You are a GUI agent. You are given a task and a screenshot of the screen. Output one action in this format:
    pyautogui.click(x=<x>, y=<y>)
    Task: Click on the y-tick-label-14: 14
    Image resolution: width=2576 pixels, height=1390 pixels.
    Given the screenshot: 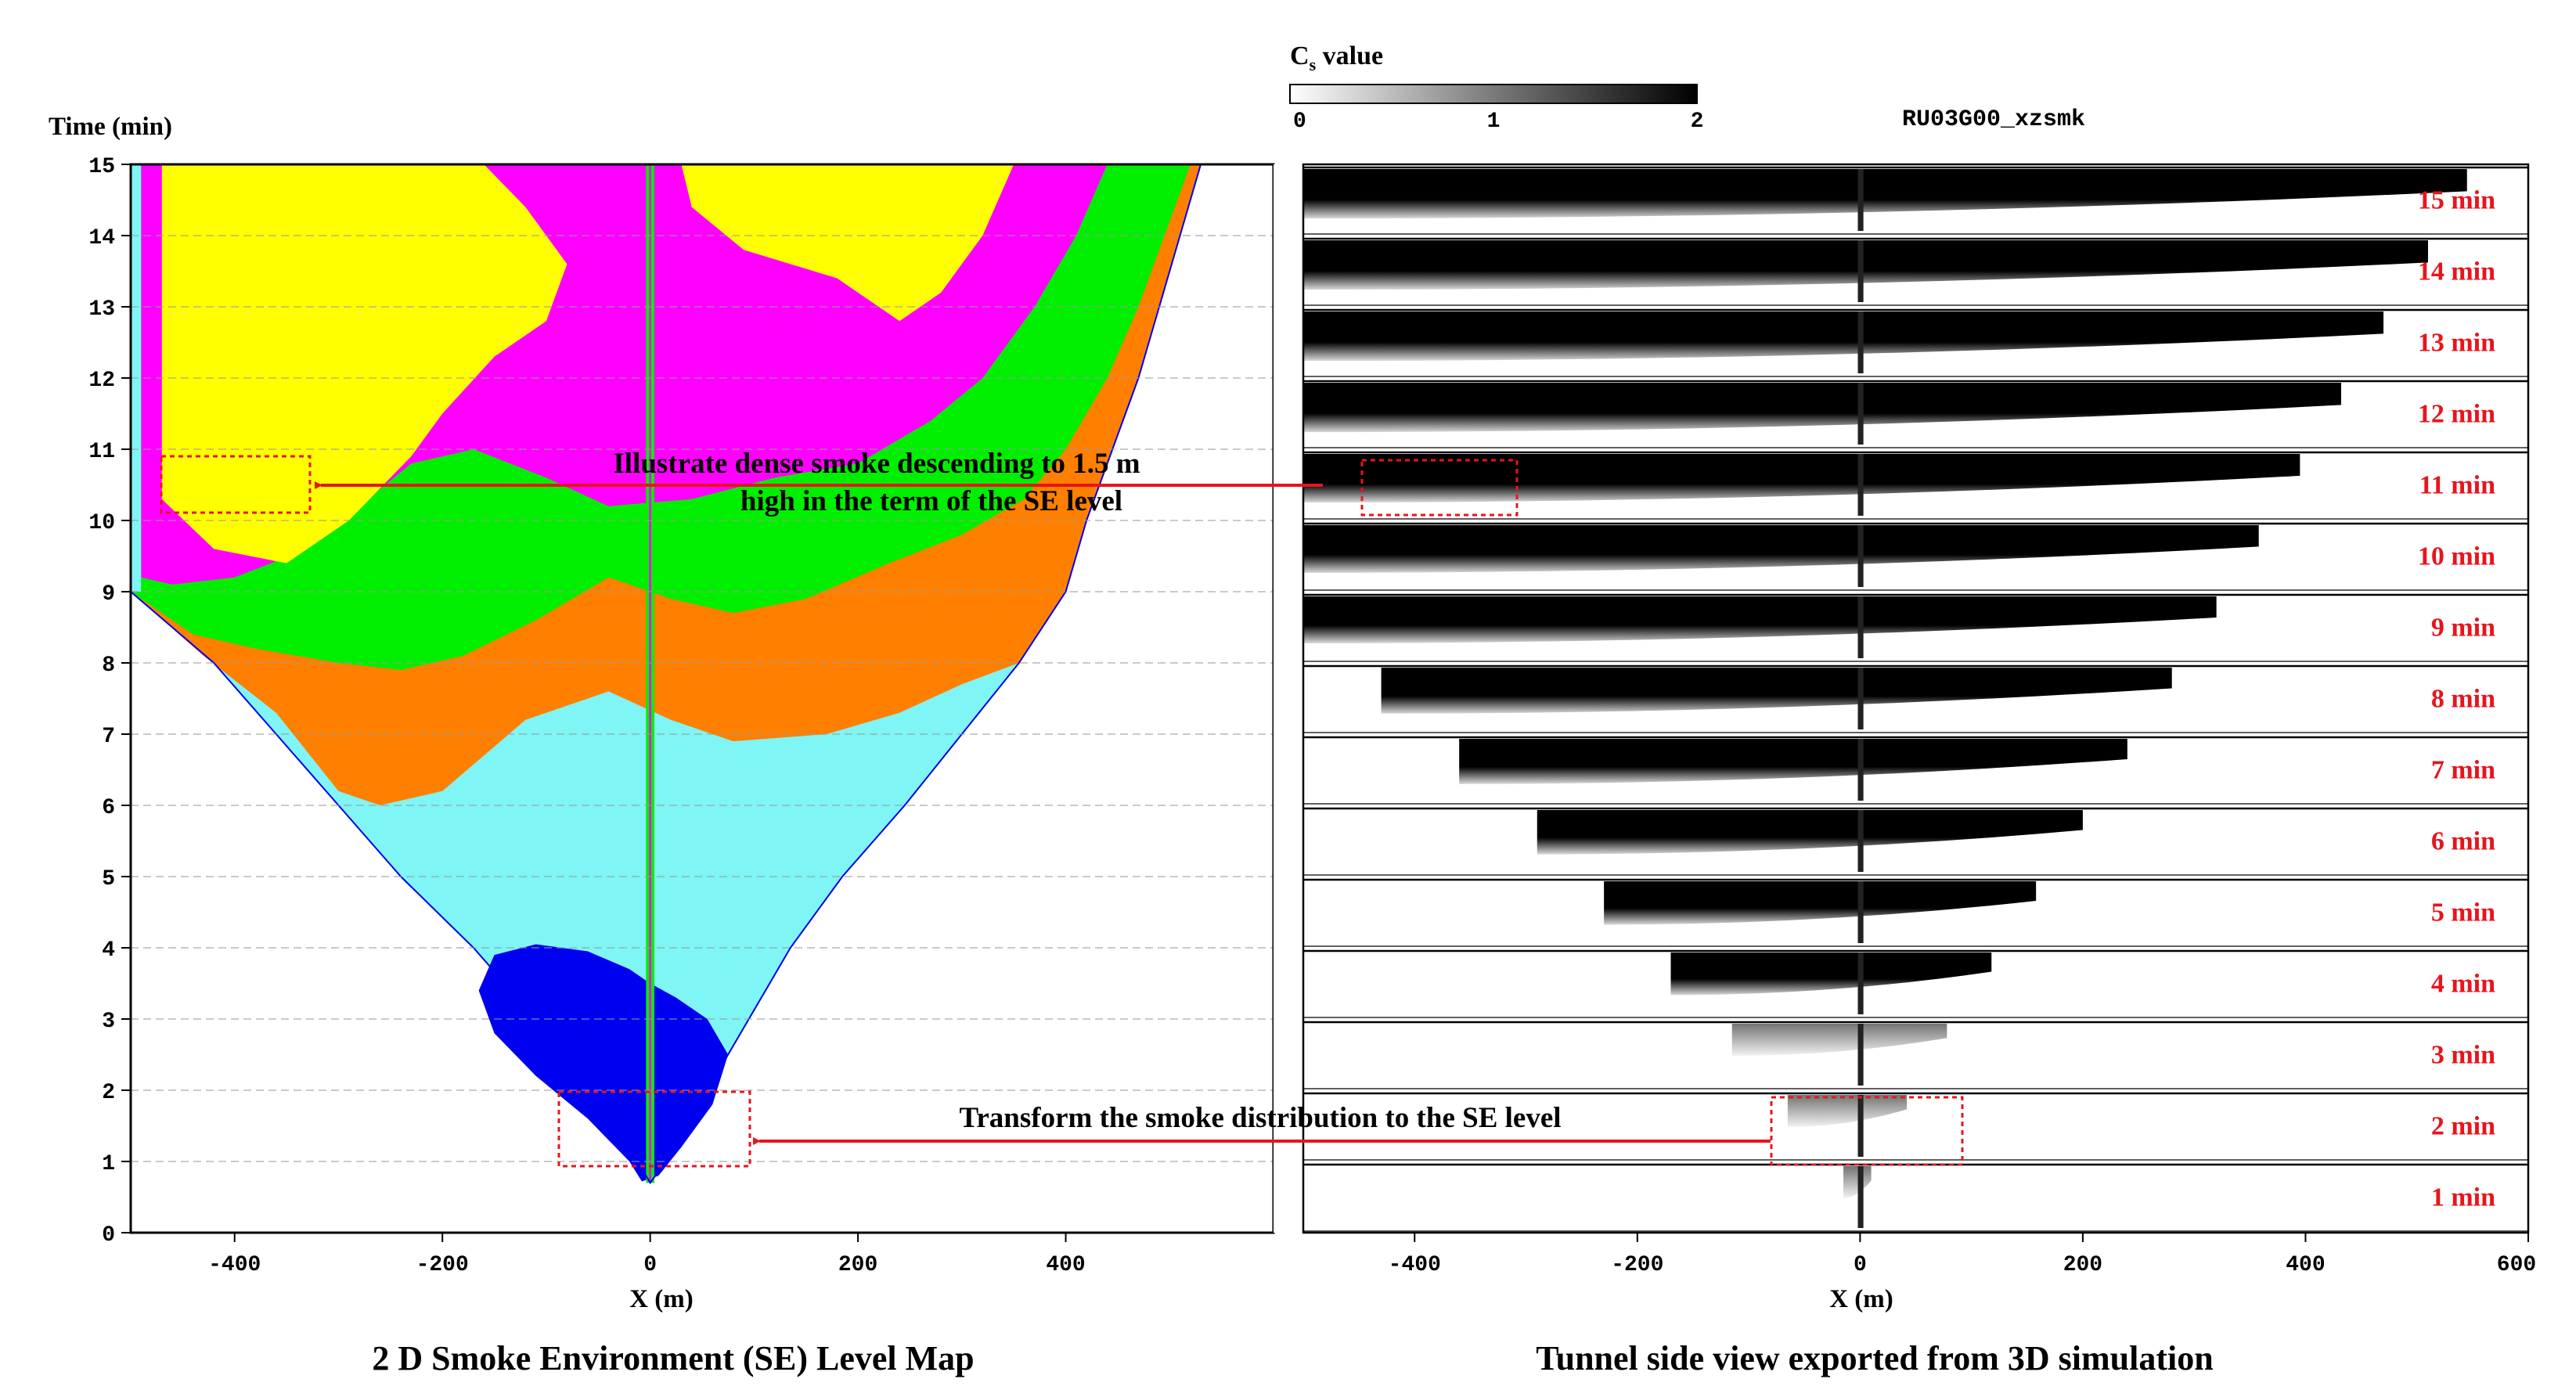 What is the action you would take?
    pyautogui.click(x=101, y=238)
    